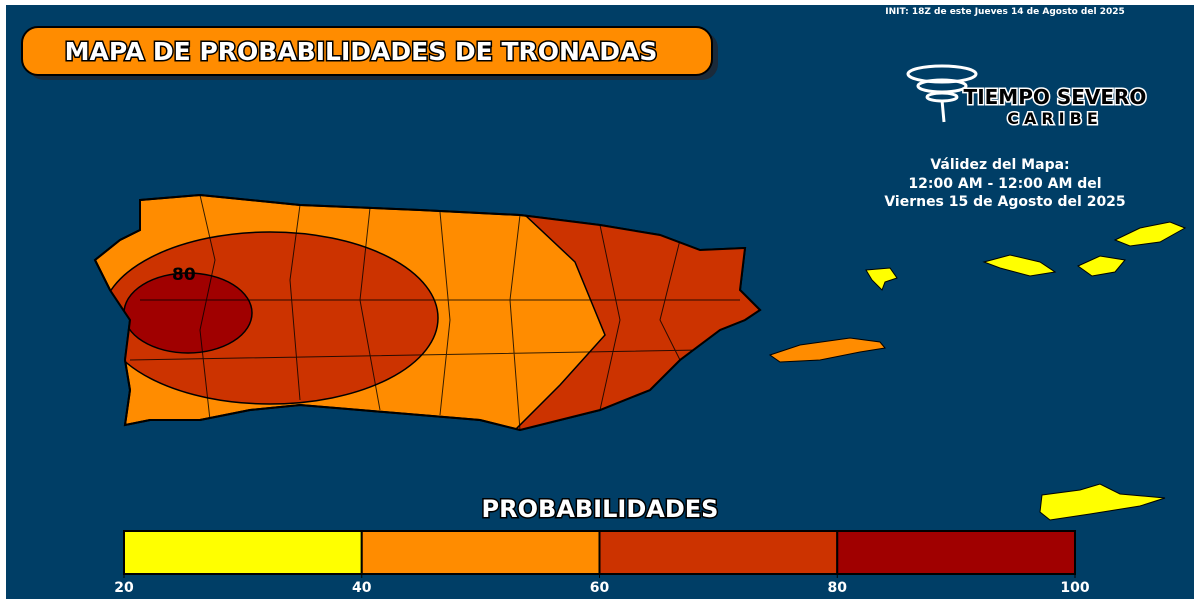 The width and height of the screenshot is (1200, 605). Describe the element at coordinates (1101, 266) in the screenshot. I see `st-john` at that location.